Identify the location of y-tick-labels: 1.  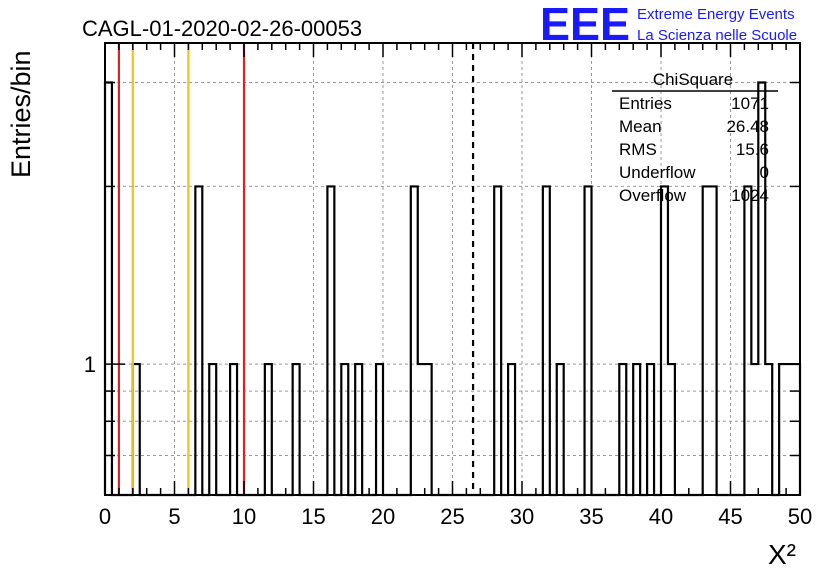
(90, 364).